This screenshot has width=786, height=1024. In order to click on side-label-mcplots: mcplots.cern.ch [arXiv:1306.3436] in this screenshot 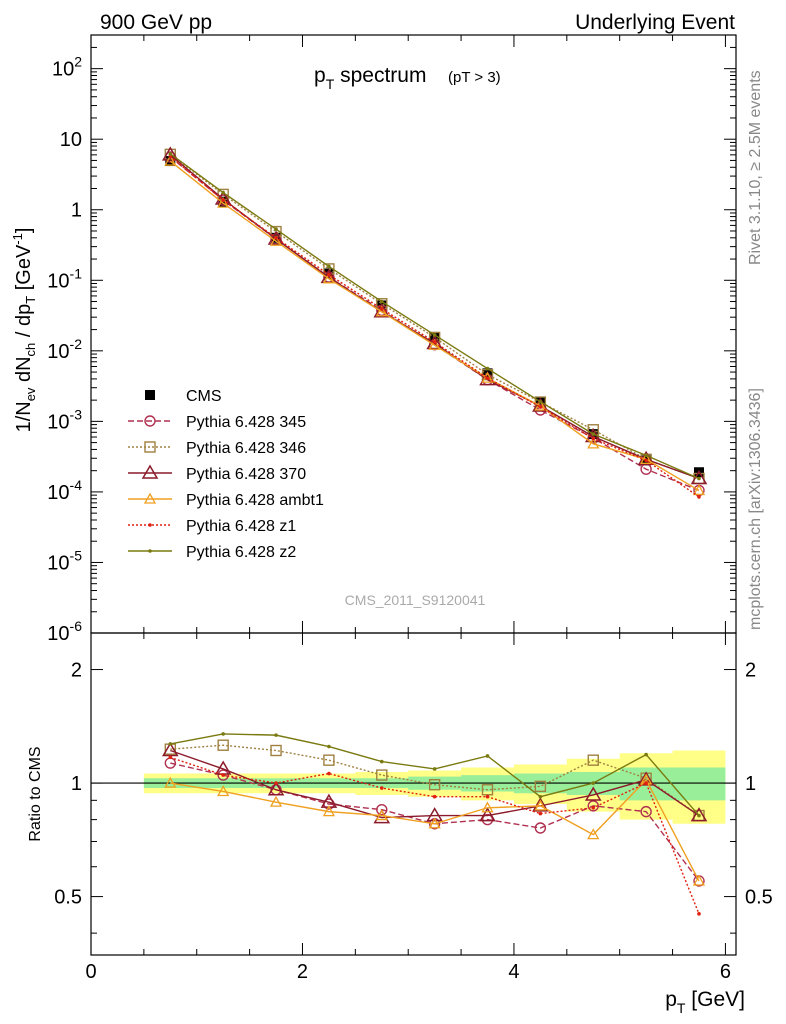, I will do `click(755, 509)`.